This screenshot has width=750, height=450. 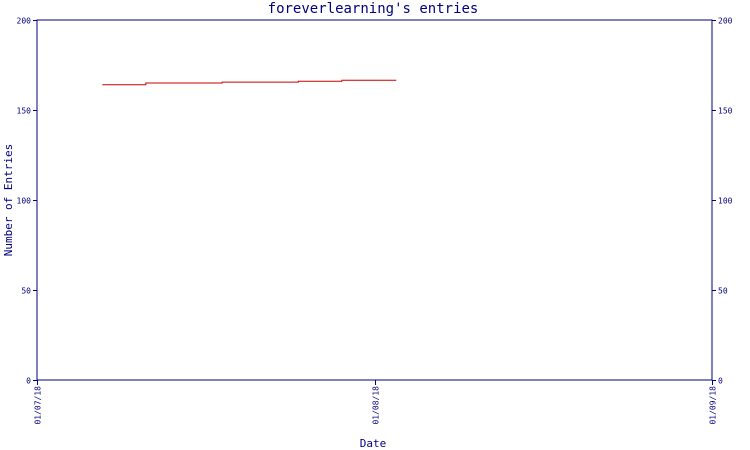 I want to click on y-tick-label-left: 50, so click(x=26, y=291).